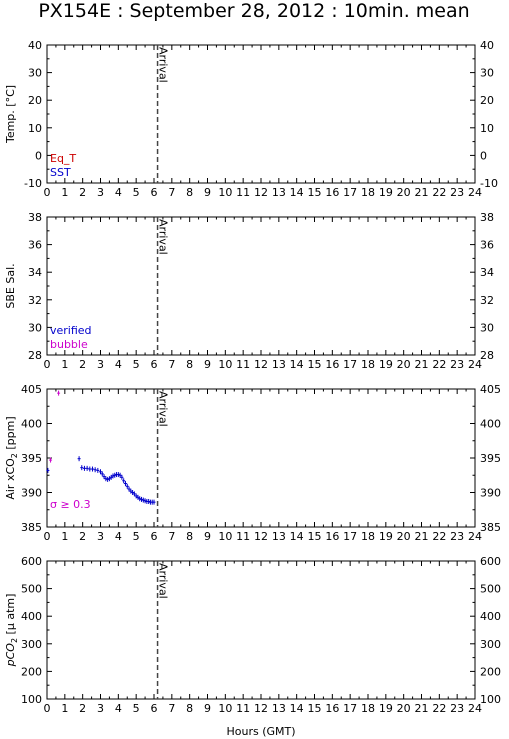 This screenshot has width=509, height=739. Describe the element at coordinates (63, 158) in the screenshot. I see `legend-eq-t: Eq_T` at that location.